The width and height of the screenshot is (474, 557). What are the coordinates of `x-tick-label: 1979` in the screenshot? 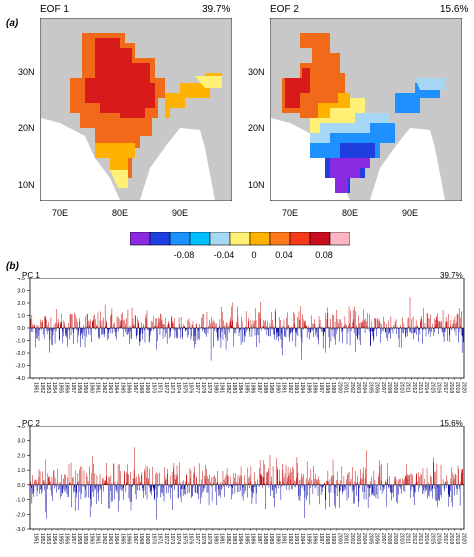 It's located at (209, 387).